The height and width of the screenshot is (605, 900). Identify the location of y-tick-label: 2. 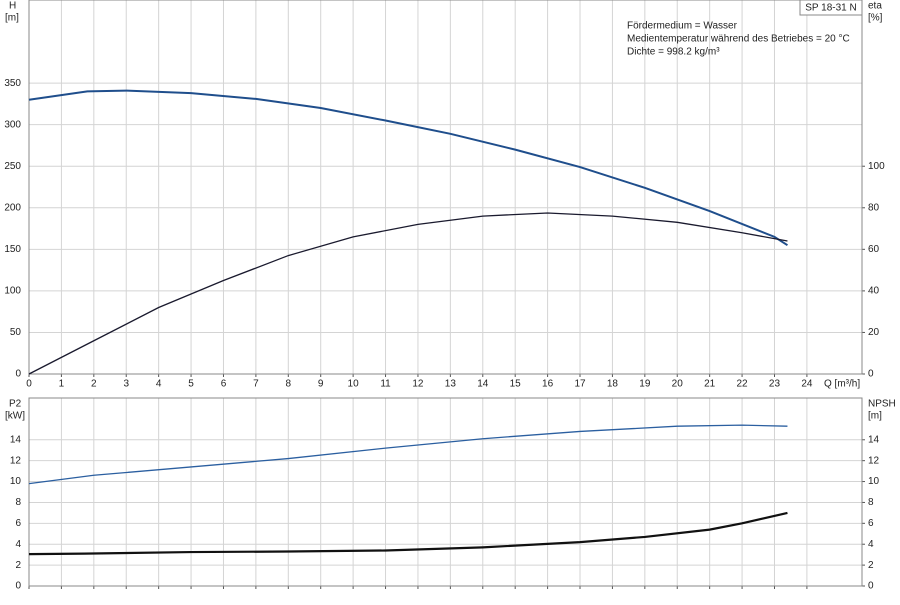
(18, 565).